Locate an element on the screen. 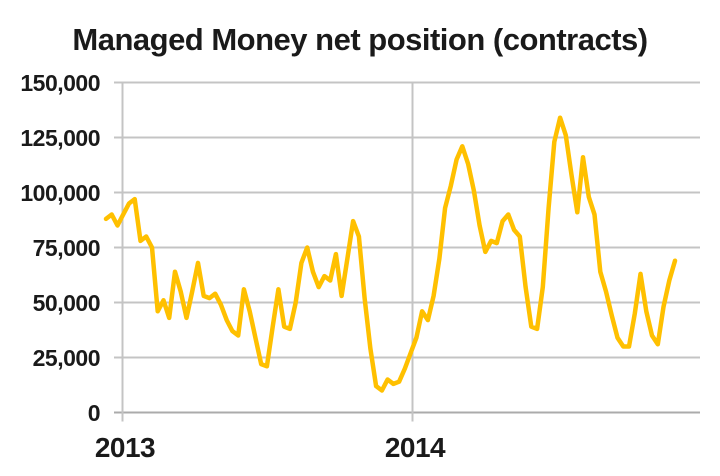  x-tick-label-2014: 2014 is located at coordinates (415, 447).